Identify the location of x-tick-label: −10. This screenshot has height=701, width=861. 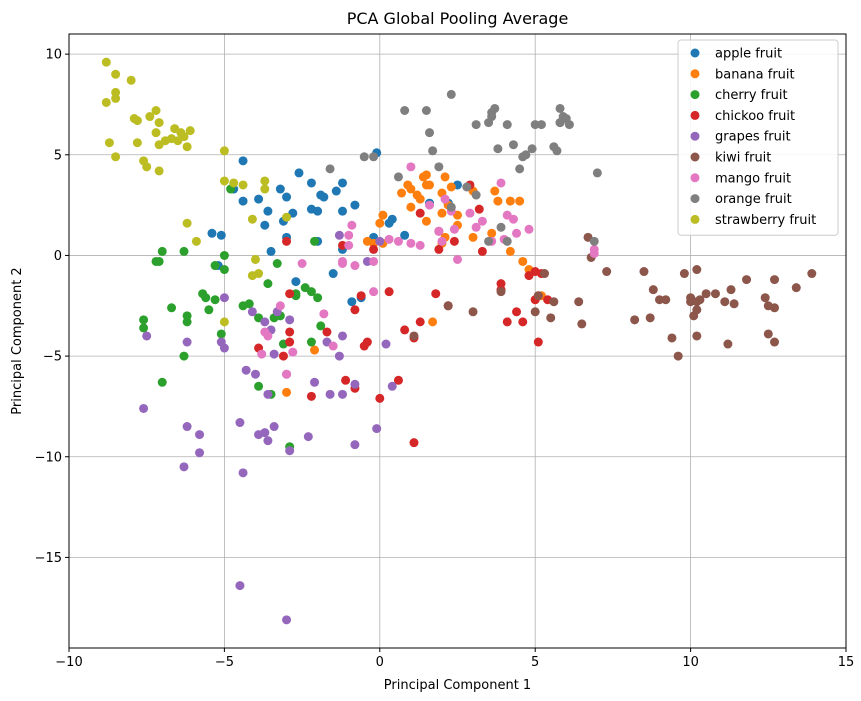
(68, 662).